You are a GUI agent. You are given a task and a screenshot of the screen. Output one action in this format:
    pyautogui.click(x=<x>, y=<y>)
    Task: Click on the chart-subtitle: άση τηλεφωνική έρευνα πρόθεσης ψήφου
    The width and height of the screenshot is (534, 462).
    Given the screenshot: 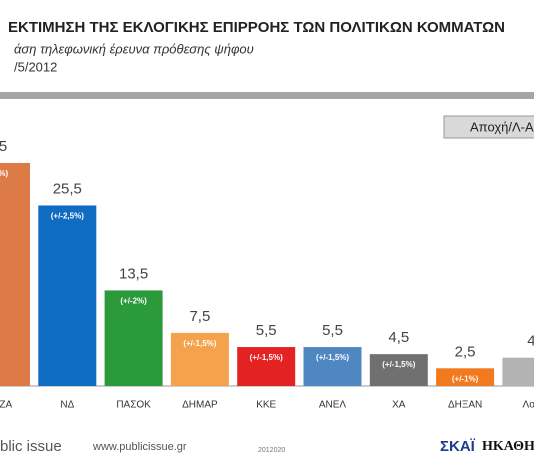 What is the action you would take?
    pyautogui.click(x=134, y=48)
    